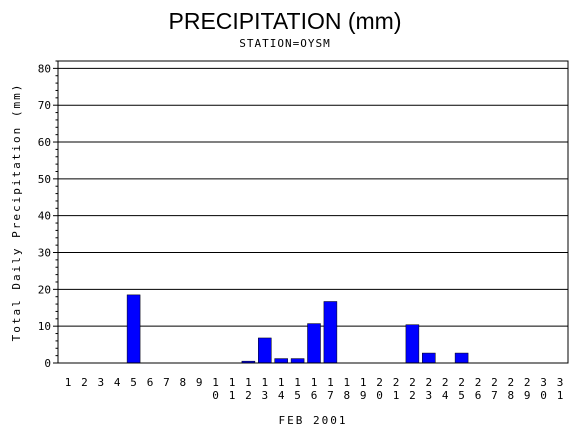 The height and width of the screenshot is (430, 570). I want to click on y-tick-label: 70, so click(44, 105).